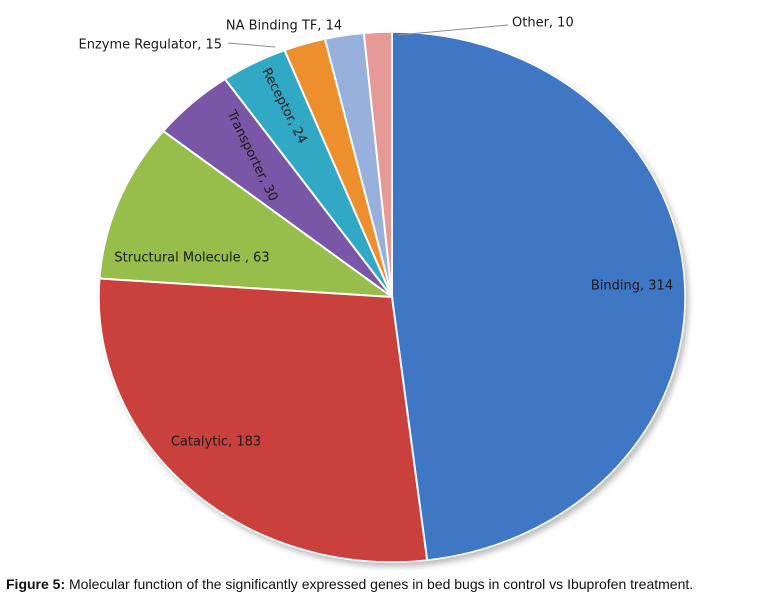  Describe the element at coordinates (632, 286) in the screenshot. I see `data-label-binding: Binding, 314` at that location.